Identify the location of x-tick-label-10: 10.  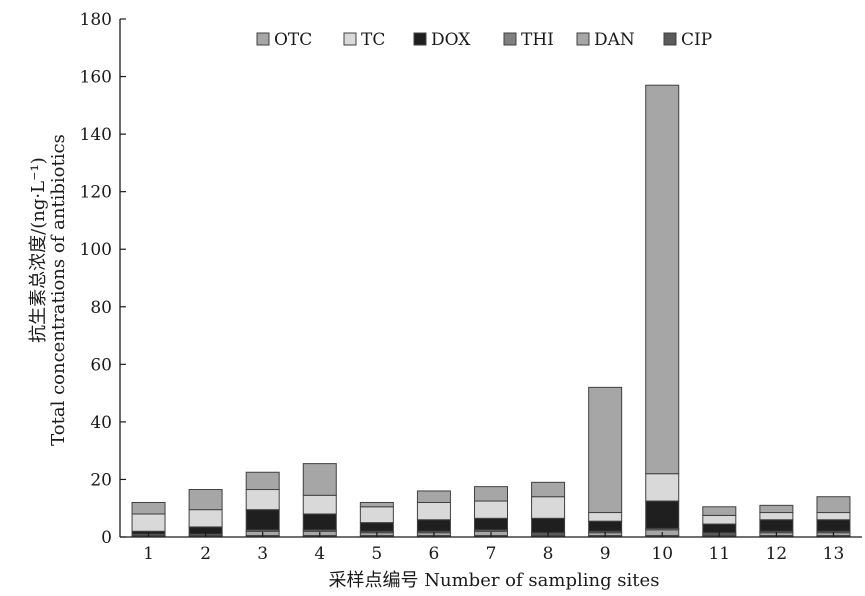
(662, 554).